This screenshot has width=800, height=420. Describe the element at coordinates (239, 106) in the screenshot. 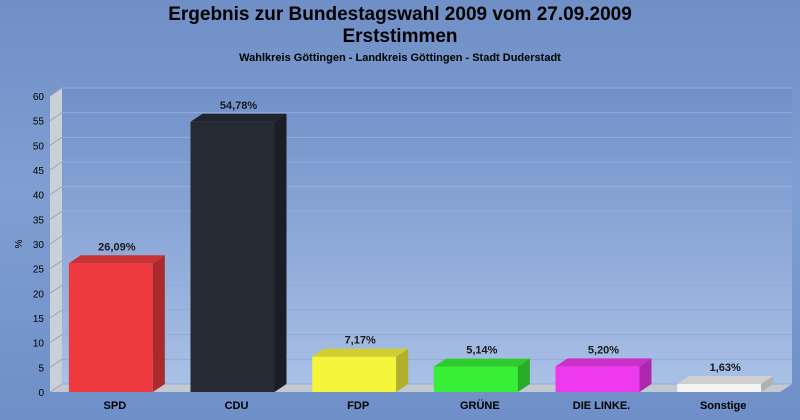

I see `data-label: 54,78%` at that location.